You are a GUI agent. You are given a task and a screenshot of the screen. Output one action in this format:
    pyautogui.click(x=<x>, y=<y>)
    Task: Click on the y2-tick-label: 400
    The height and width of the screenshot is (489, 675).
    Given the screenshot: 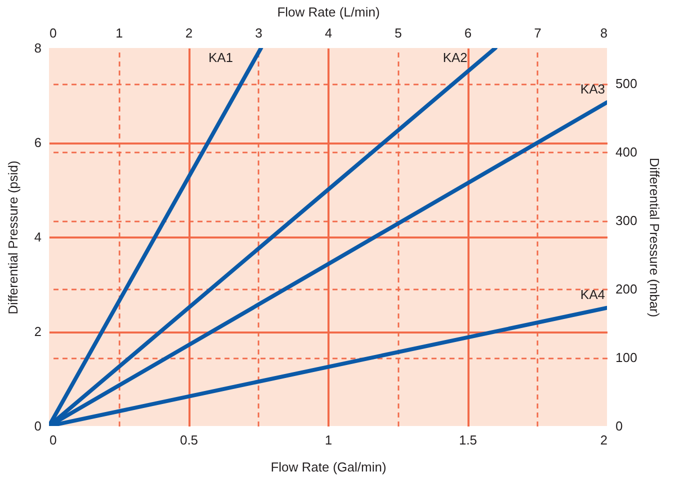 What is the action you would take?
    pyautogui.click(x=627, y=152)
    